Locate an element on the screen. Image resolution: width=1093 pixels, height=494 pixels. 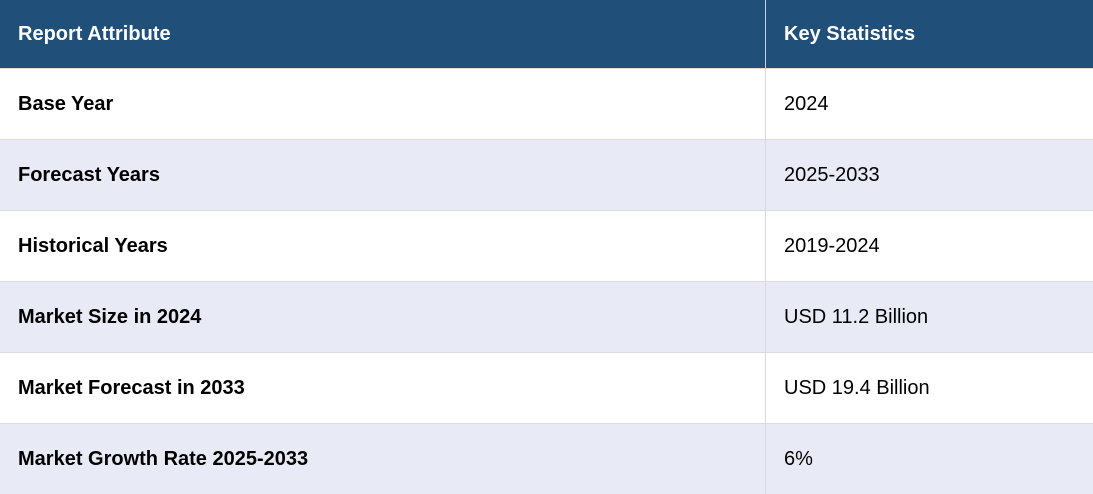
attribute-cell: Market Growth Rate 2025-2033 is located at coordinates (383, 459).